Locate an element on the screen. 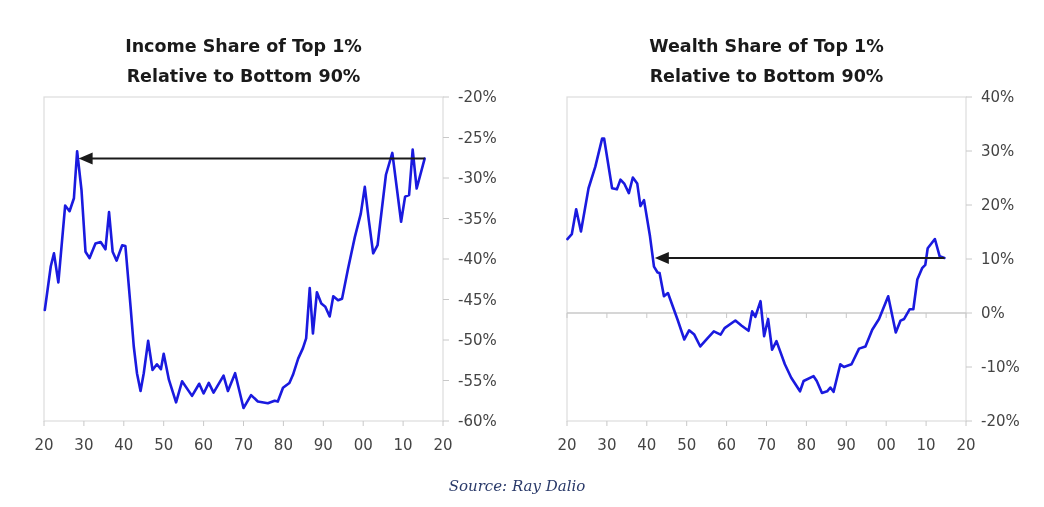  y-tick-label: -55% is located at coordinates (477, 380).